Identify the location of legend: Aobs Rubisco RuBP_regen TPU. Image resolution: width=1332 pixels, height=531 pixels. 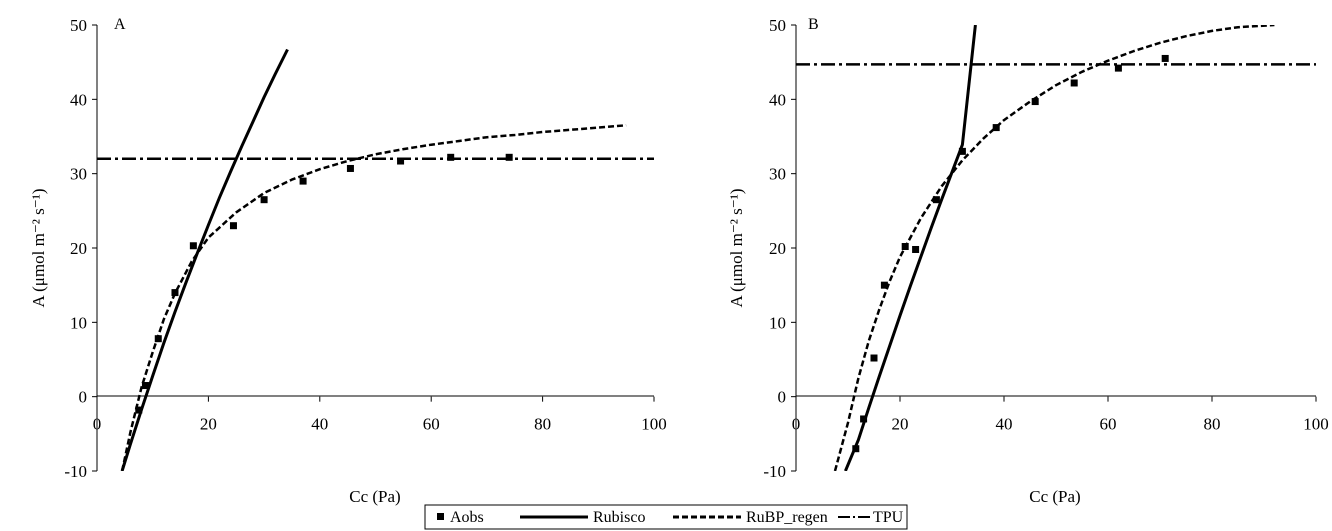
(666, 517).